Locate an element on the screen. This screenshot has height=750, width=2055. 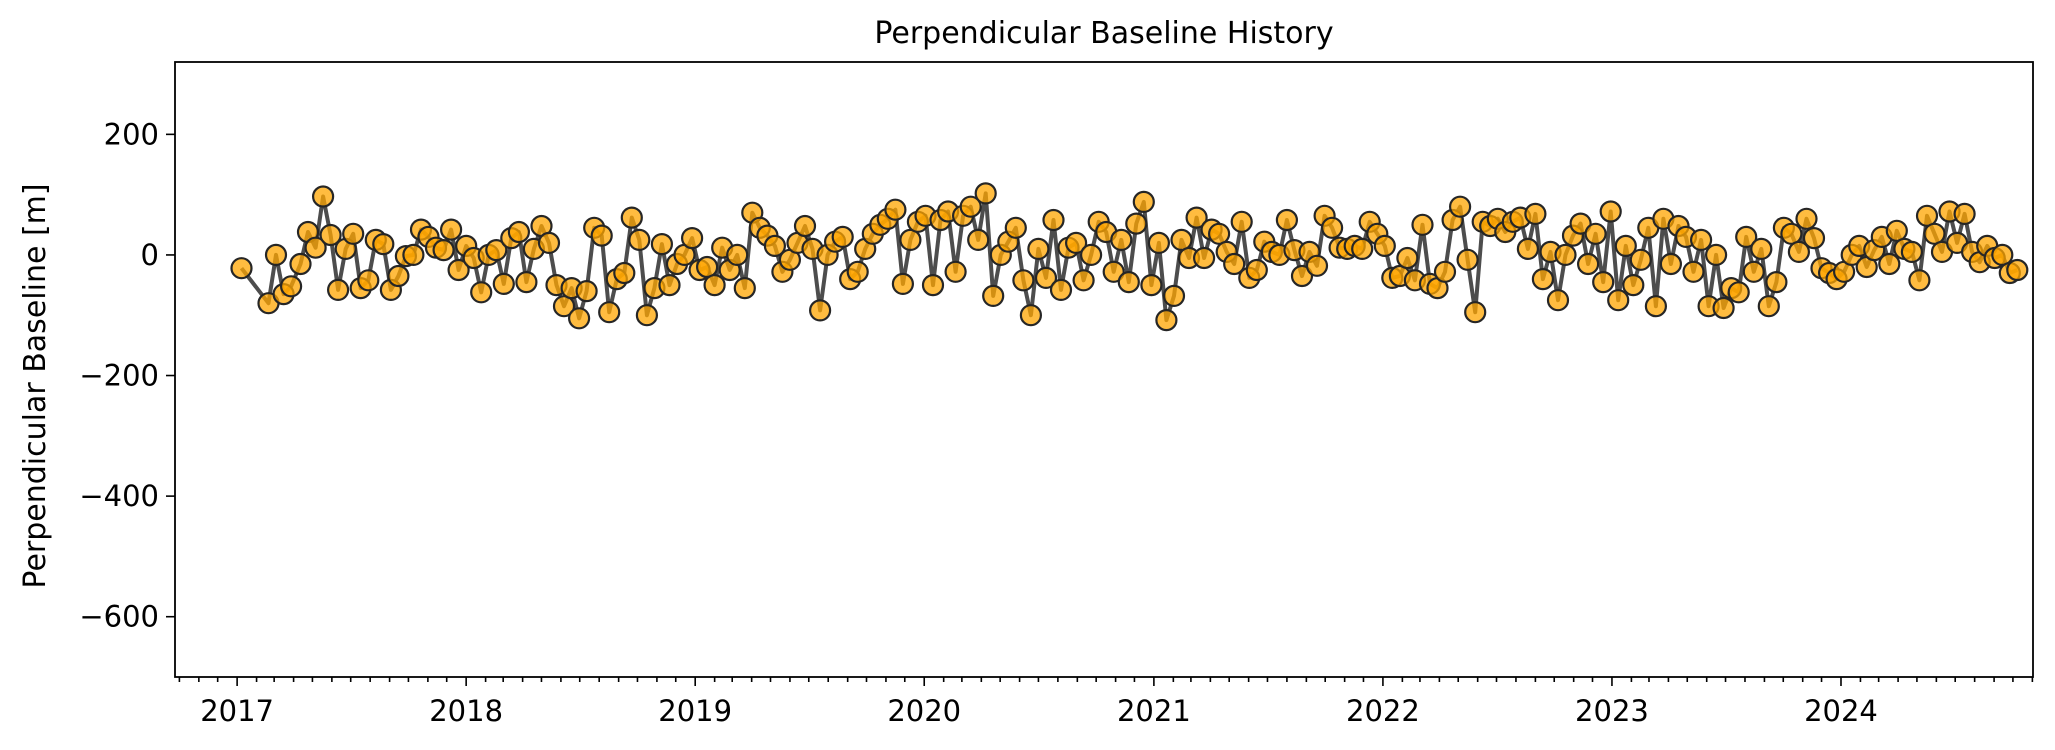
y-tick-label: −600 is located at coordinates (119, 617).